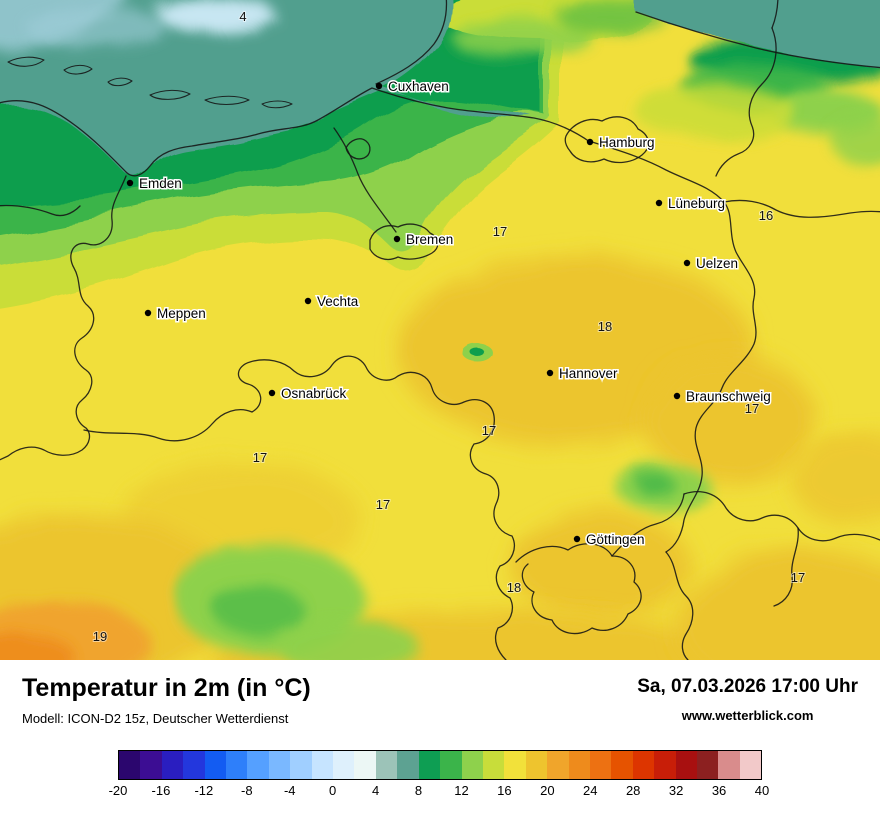  Describe the element at coordinates (674, 347) in the screenshot. I see `border-east` at that location.